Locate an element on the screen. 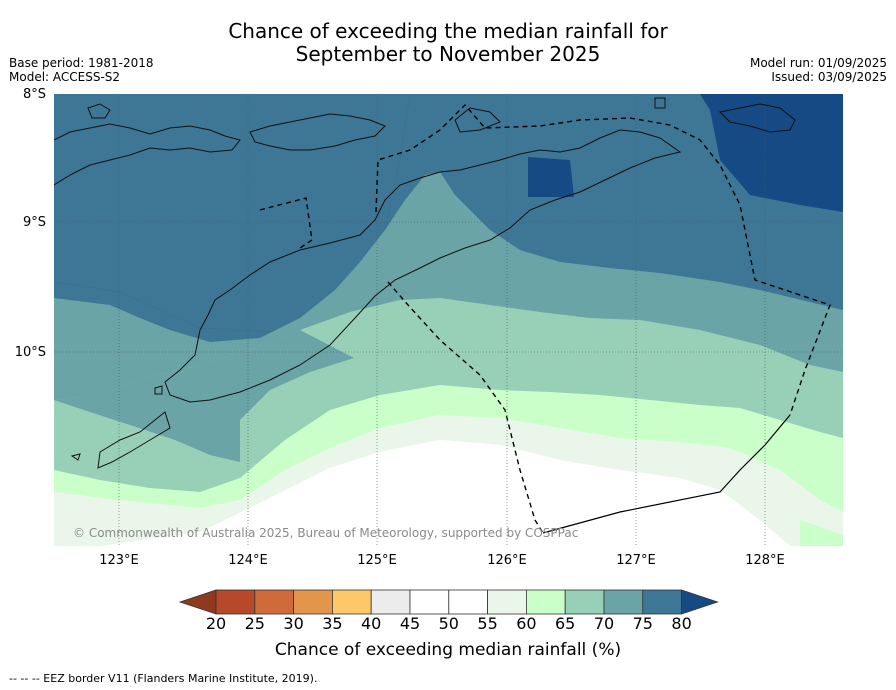  contour-lines is located at coordinates (415, 469).